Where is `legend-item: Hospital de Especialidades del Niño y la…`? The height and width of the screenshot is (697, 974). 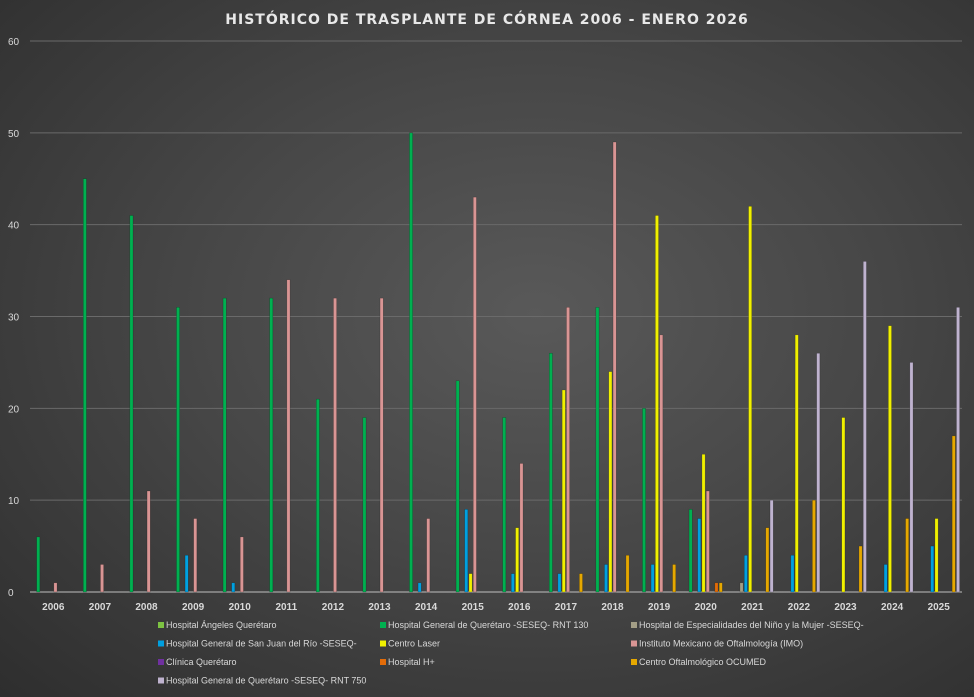
legend-item: Hospital de Especialidades del Niño y la… is located at coordinates (747, 625).